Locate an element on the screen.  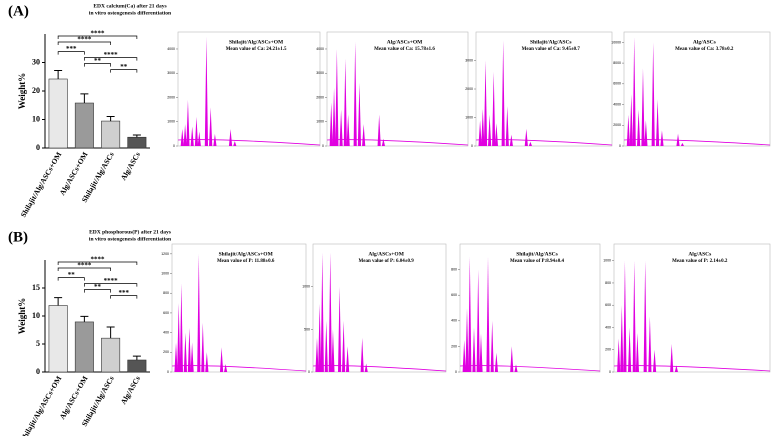
chart-title: EDX phosphorous(P) after 21 days is located at coordinates (130, 231).